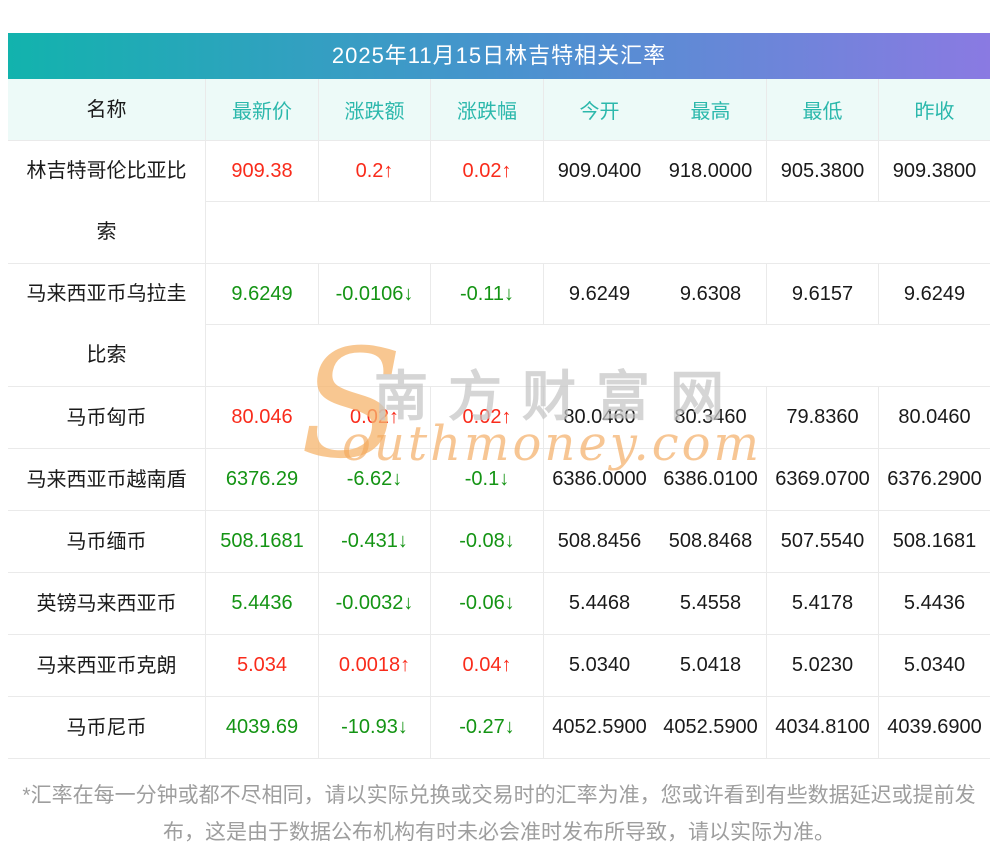 This screenshot has width=1000, height=853. I want to click on cell-prev-close: 6376.2900, so click(934, 479).